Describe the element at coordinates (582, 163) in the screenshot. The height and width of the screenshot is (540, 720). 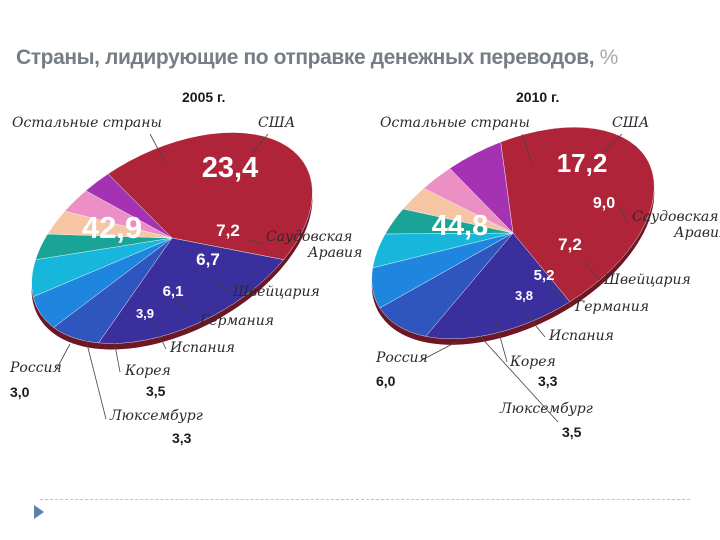
I see `slice-value-usa: 17,2` at that location.